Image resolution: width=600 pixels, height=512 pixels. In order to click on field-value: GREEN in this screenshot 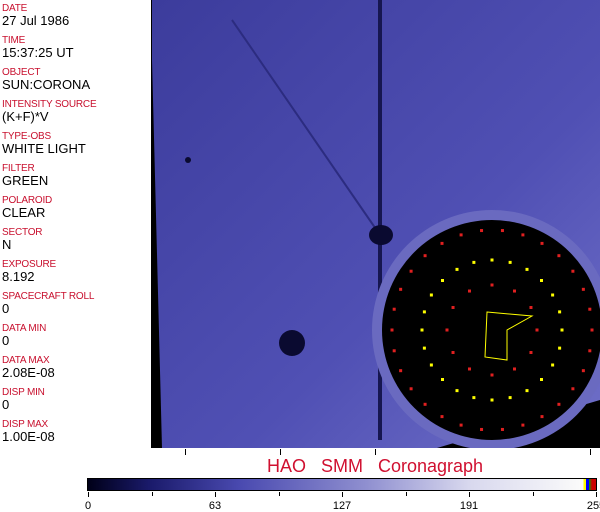, I will do `click(25, 180)`.